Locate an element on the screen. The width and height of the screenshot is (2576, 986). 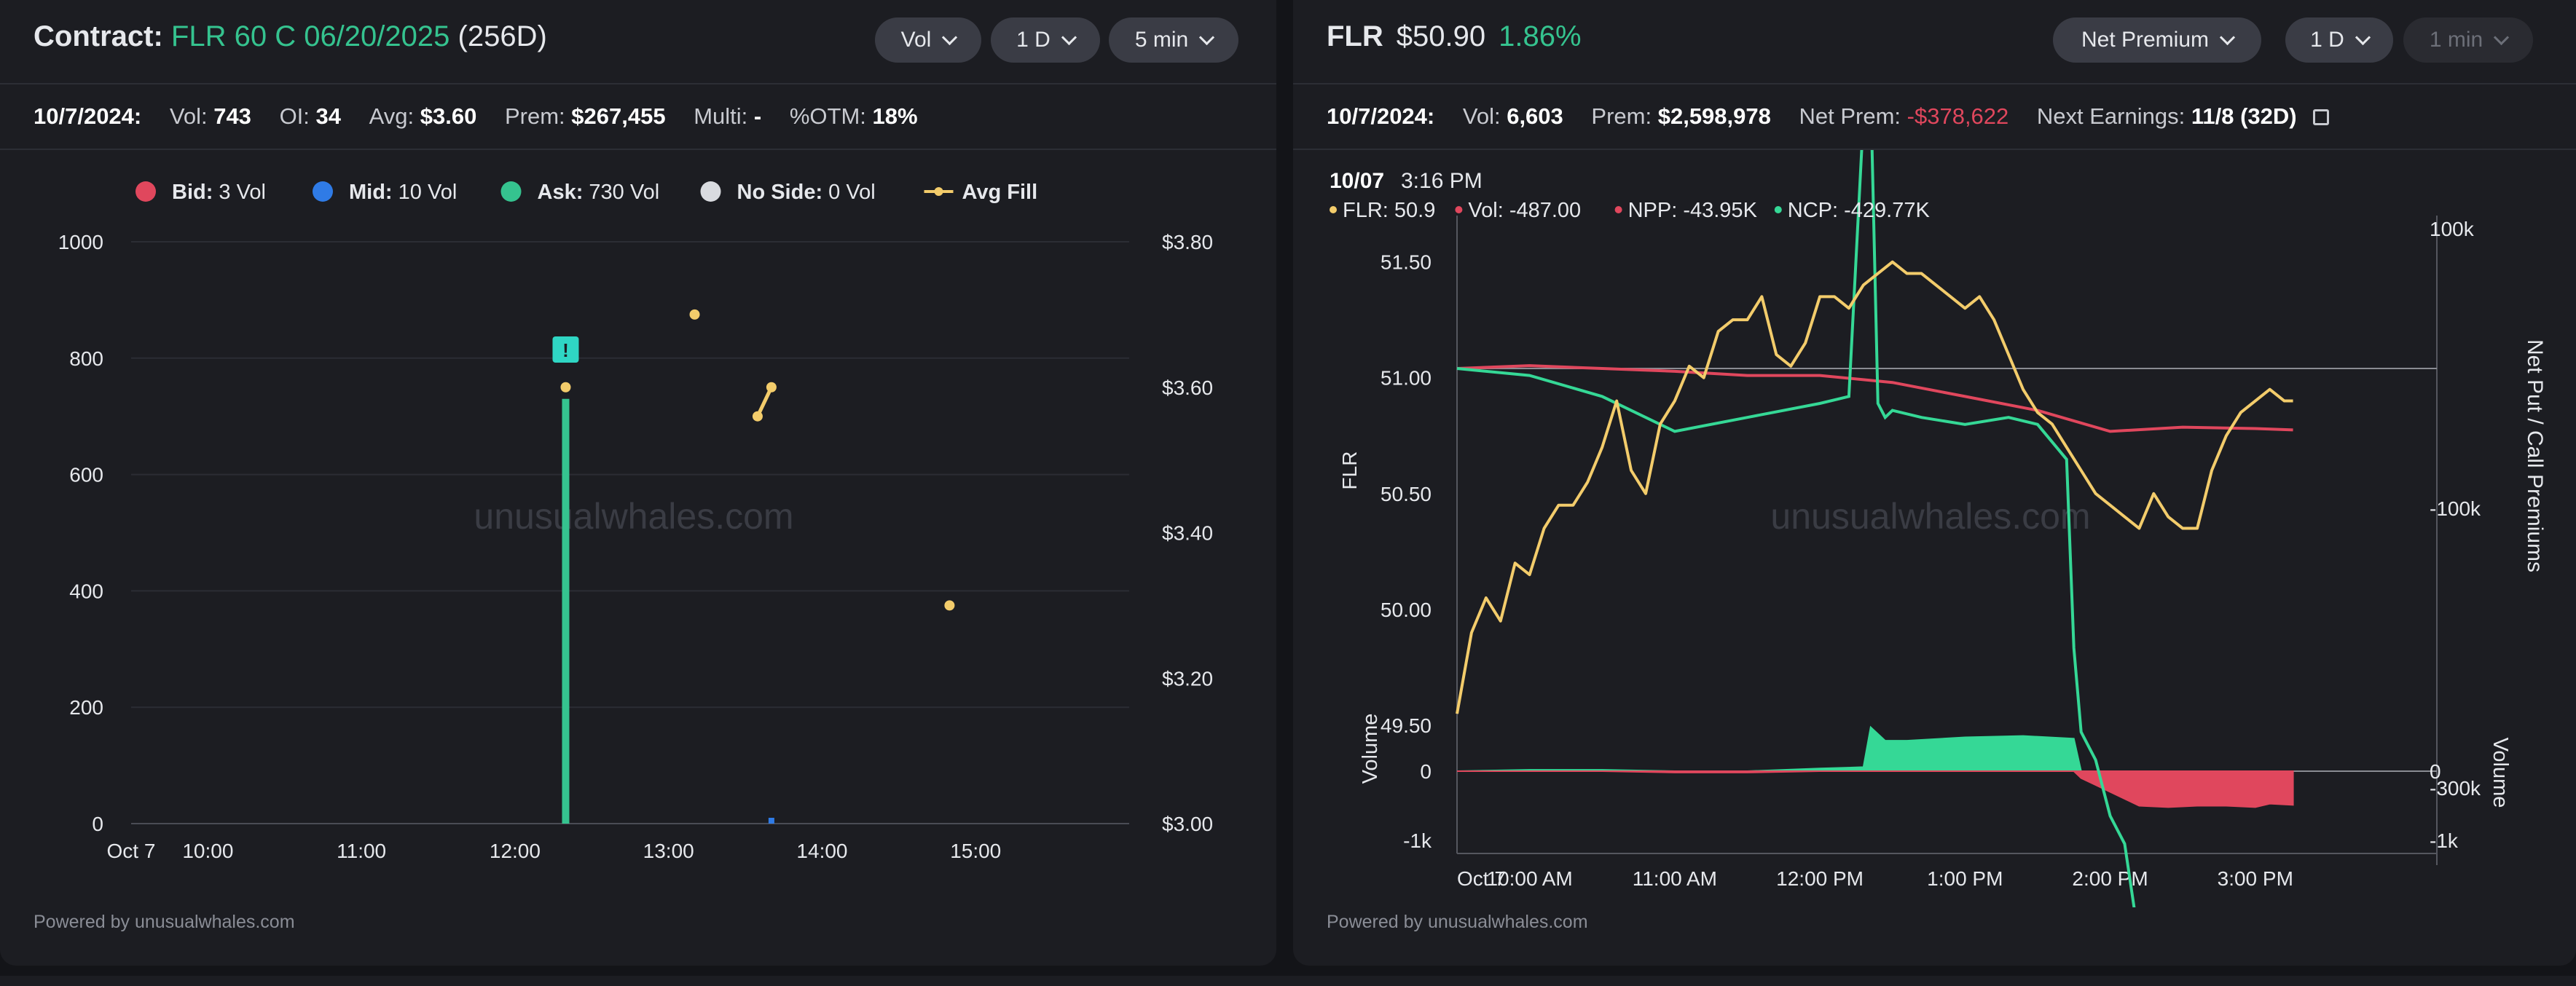
range-dropdown-label: 1 D is located at coordinates (2327, 40).